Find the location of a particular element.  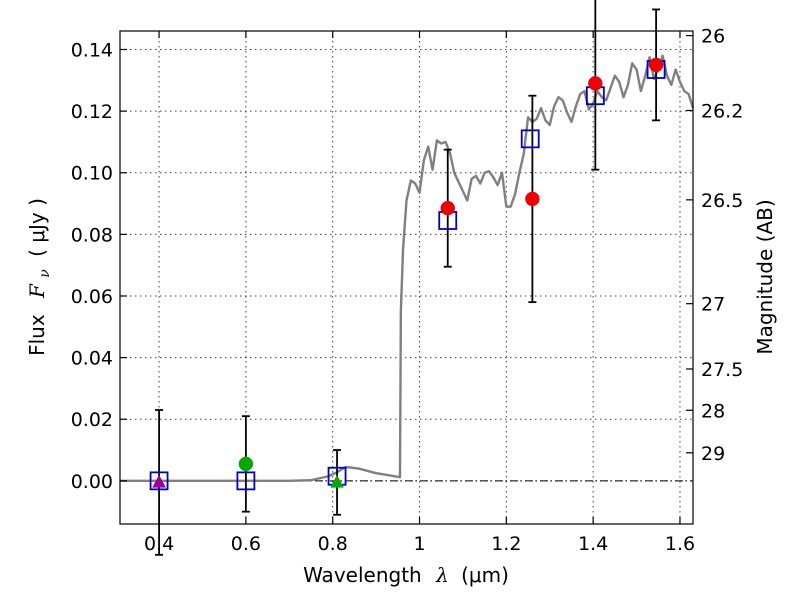

x-tick-label-2: 0.8 is located at coordinates (333, 544).